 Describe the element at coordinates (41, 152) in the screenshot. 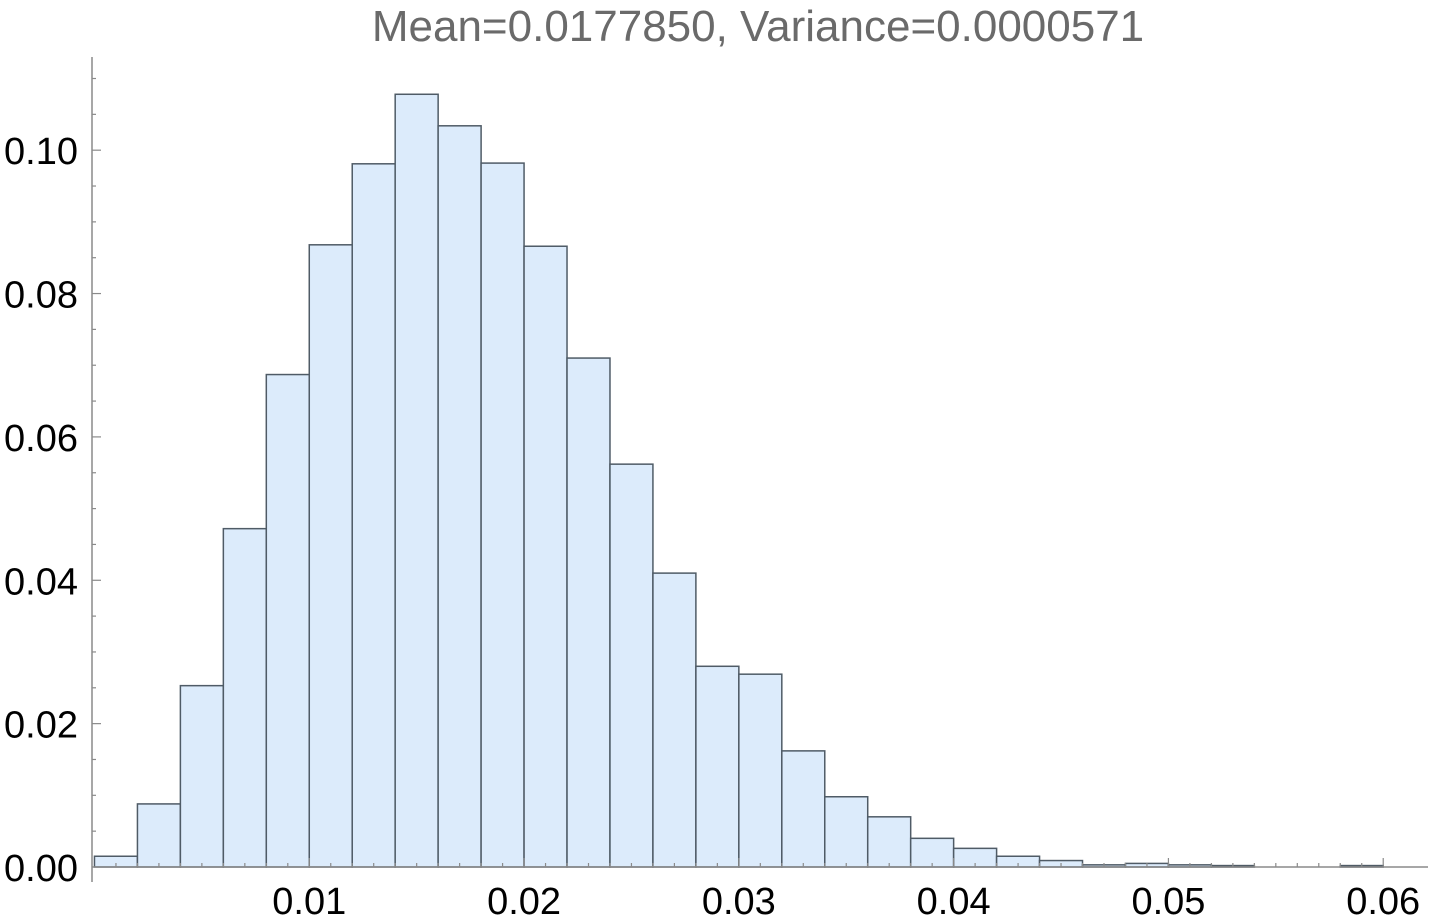

I see `y-tick-label: 0.10` at that location.